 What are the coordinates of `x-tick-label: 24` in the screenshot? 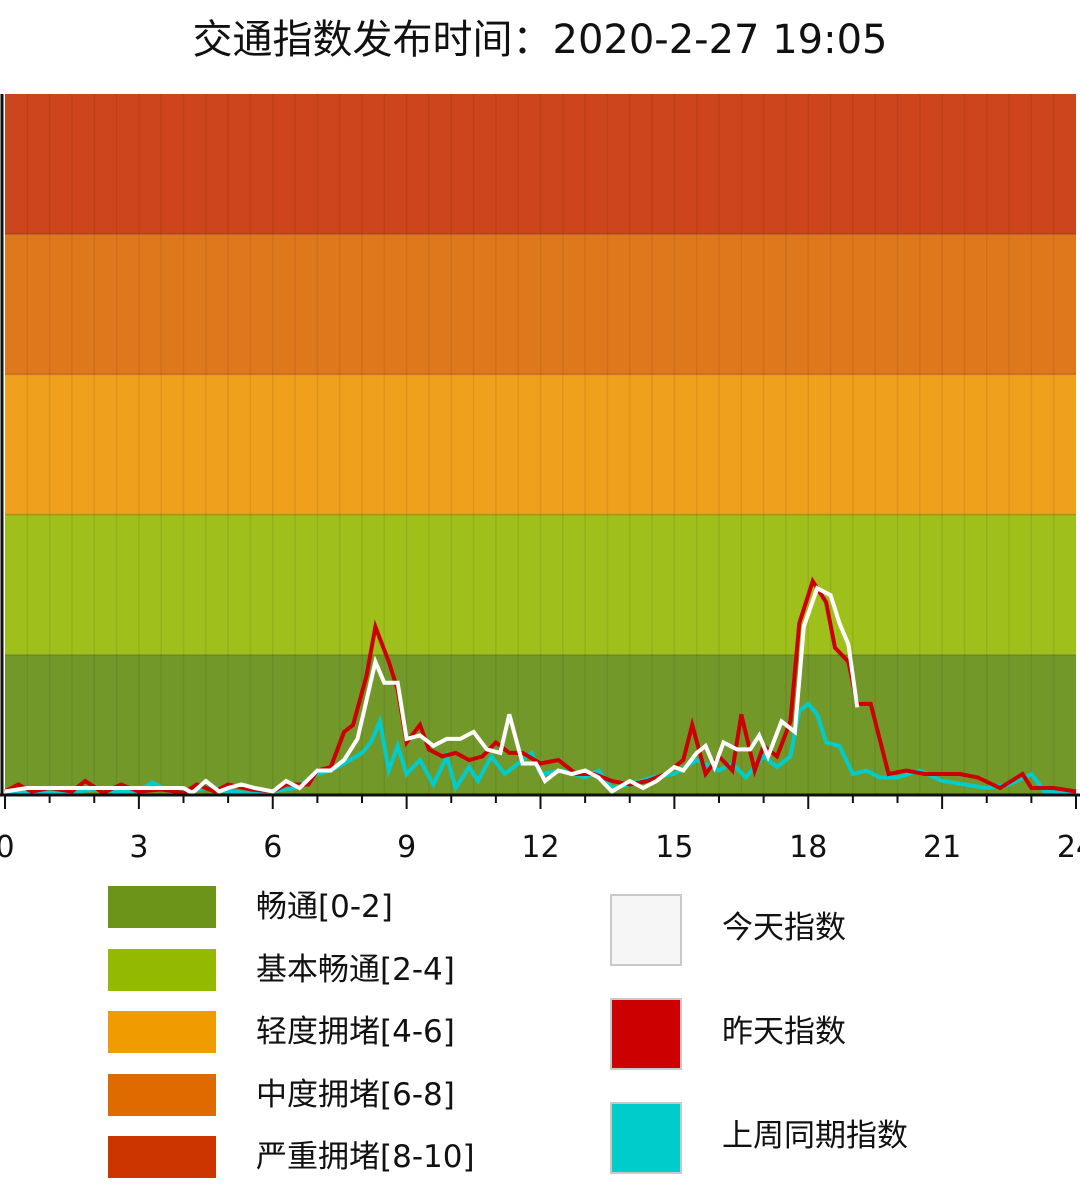 It's located at (1068, 847).